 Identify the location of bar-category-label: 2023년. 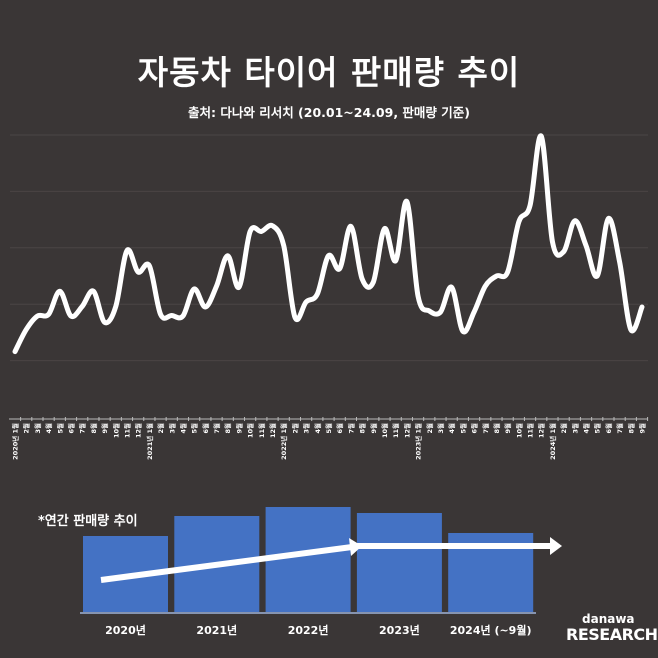
(399, 630).